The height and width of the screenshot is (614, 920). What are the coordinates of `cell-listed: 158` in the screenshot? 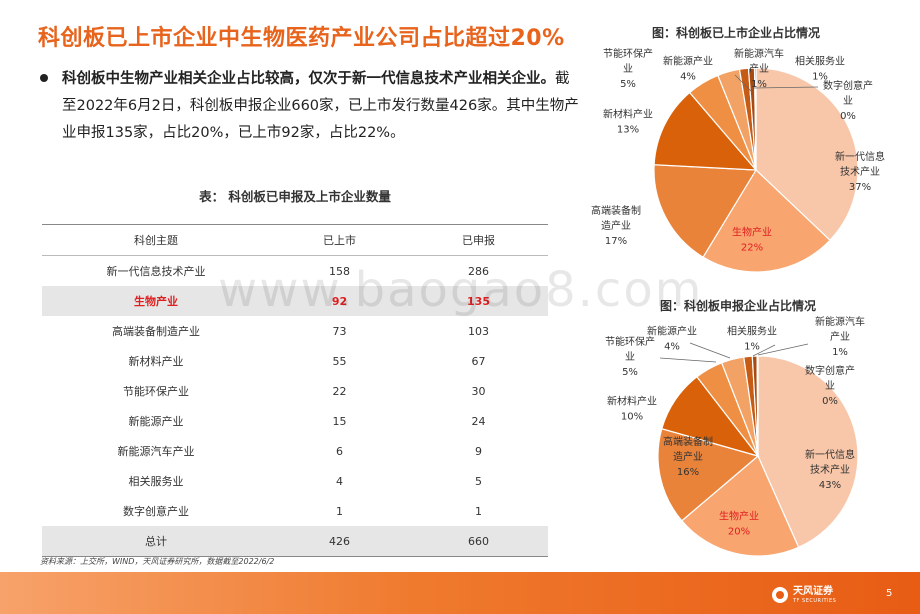 It's located at (339, 271).